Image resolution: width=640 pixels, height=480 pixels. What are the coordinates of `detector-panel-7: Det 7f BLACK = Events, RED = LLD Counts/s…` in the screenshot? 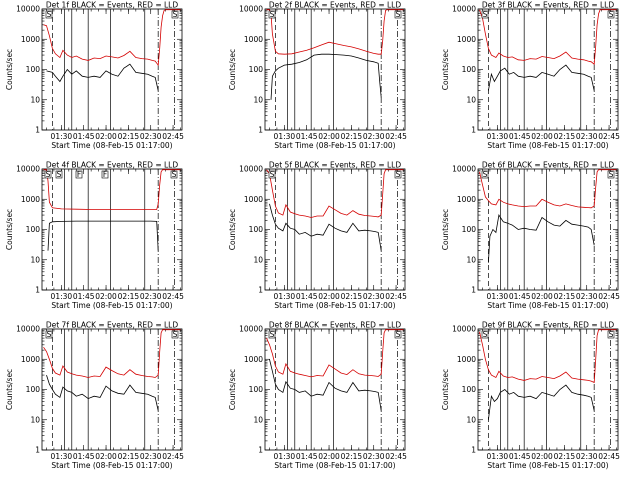 It's located at (94, 396).